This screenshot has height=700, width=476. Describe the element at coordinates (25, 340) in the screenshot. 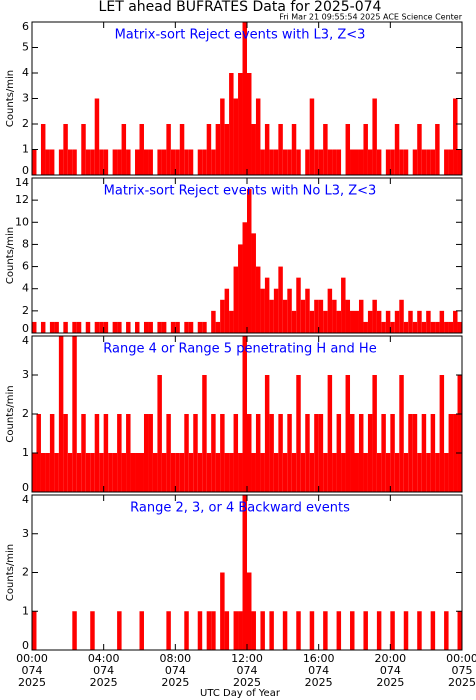

I see `y-tick-label: 4` at that location.